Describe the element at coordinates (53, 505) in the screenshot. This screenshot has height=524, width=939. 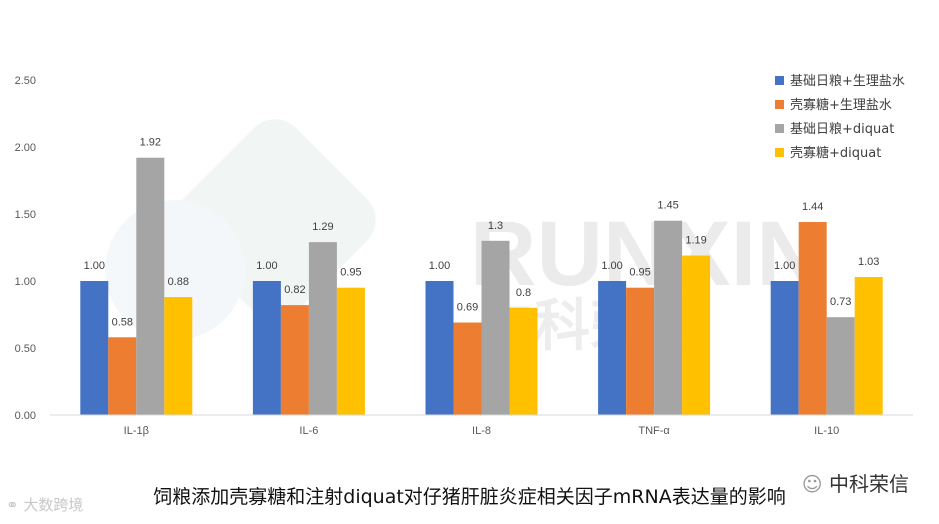
I see `corner-label: 大数跨境` at that location.